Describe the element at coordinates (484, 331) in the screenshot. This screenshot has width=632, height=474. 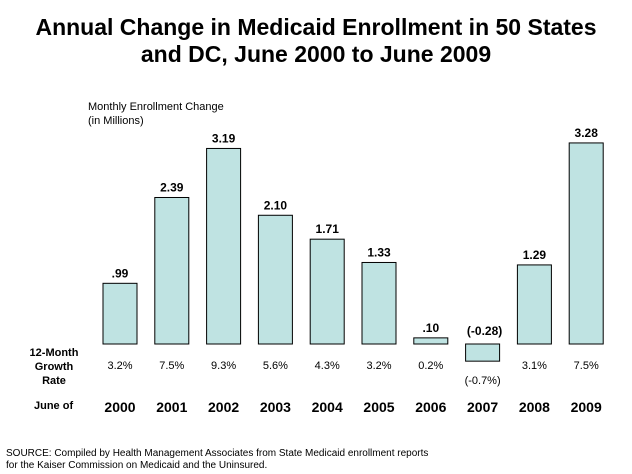
I see `value-label-2007: (-0.28)` at that location.